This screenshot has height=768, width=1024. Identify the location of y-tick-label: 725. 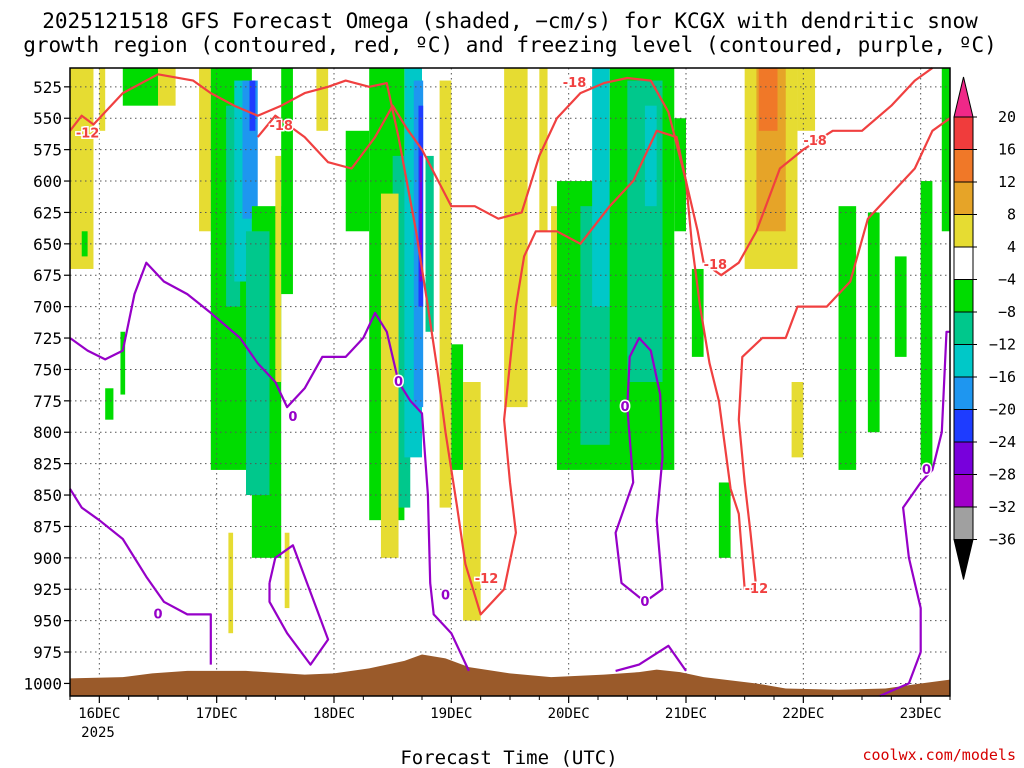
(47, 338).